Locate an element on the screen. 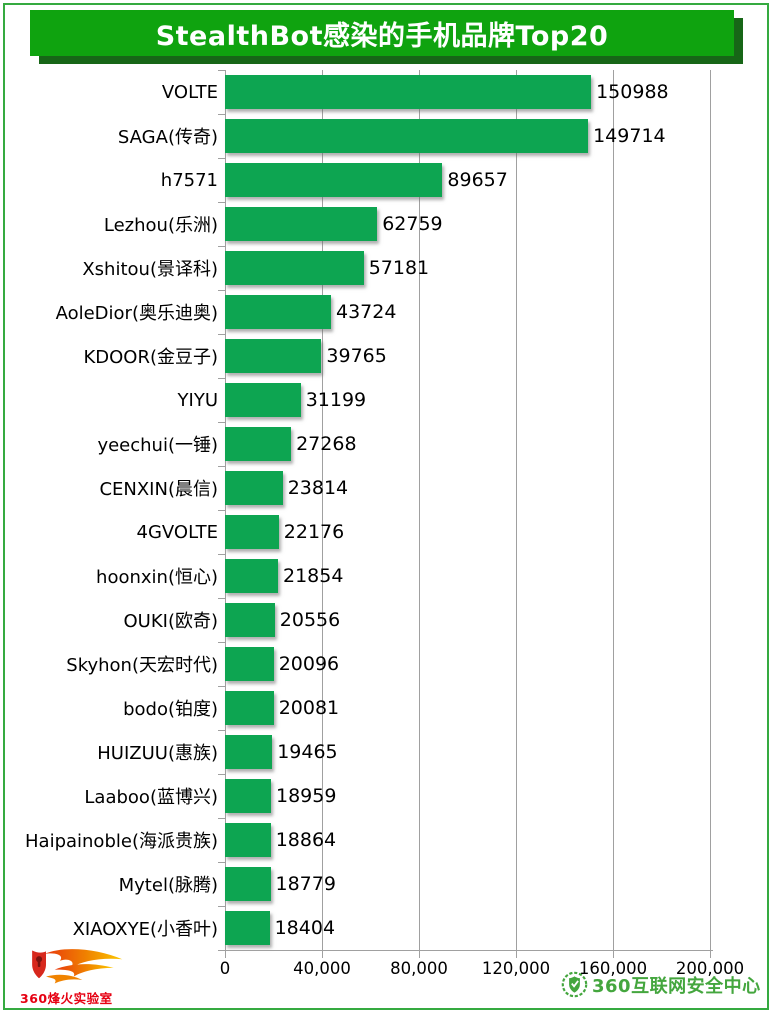 This screenshot has width=772, height=1013. bar-row: AoleDior(奥乐迪奥) 43724 is located at coordinates (386, 312).